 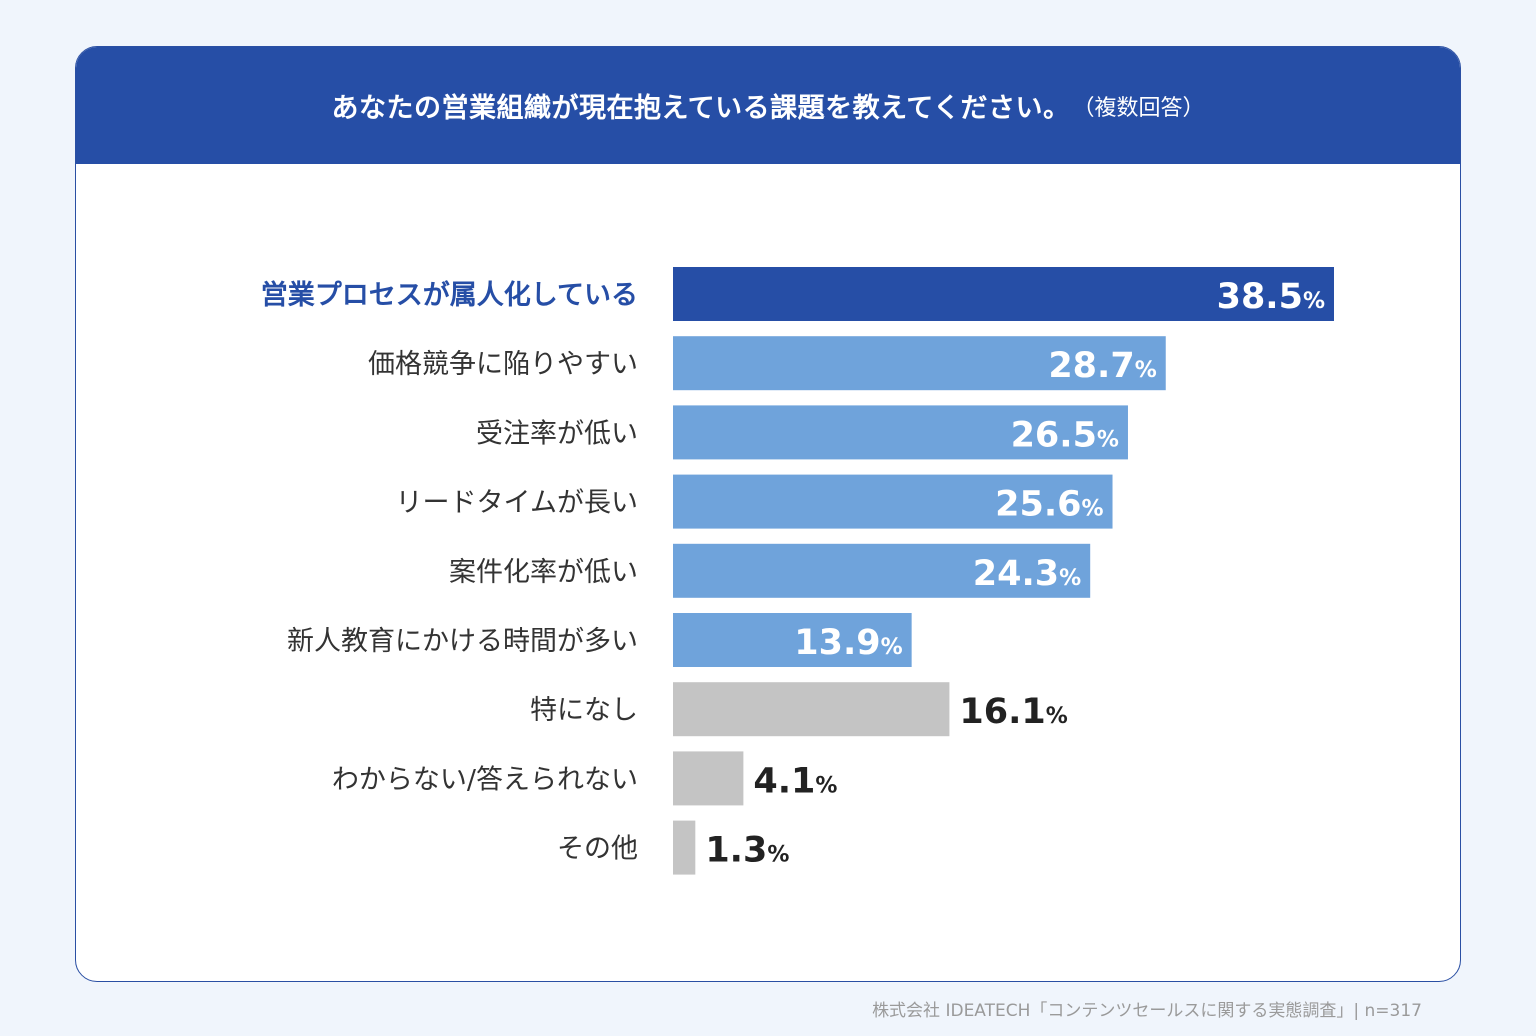 What do you see at coordinates (848, 643) in the screenshot?
I see `value-label-6: 13.9%` at bounding box center [848, 643].